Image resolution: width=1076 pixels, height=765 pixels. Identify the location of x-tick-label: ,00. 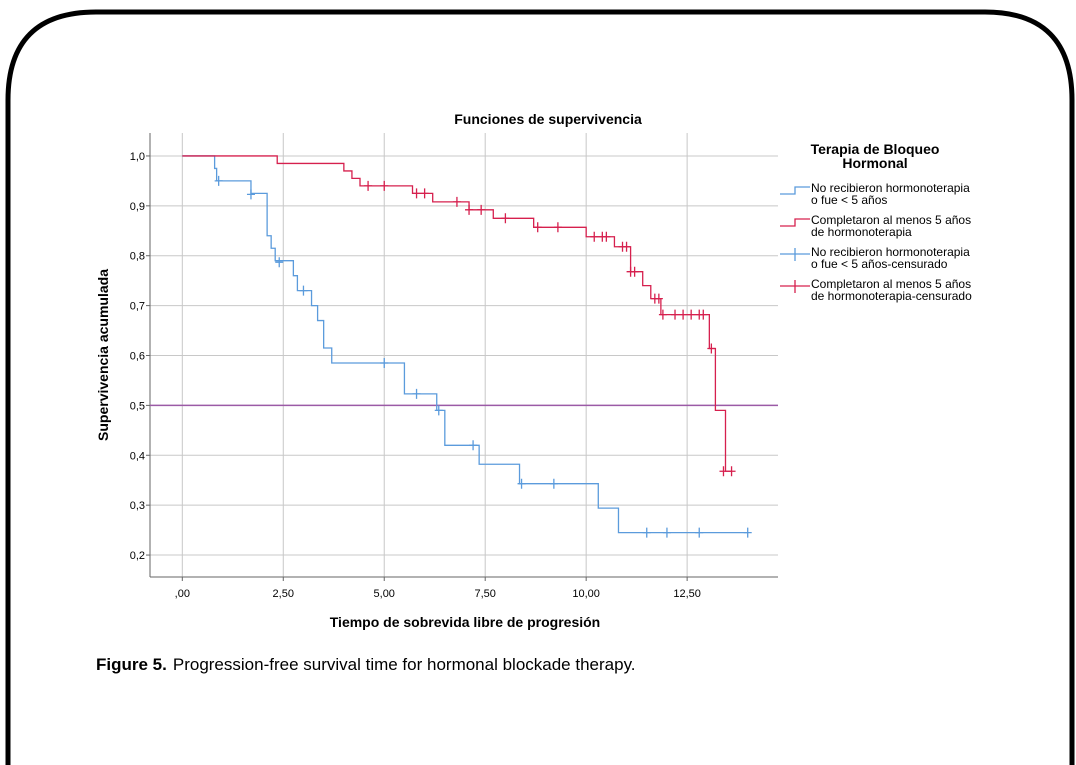
(182, 594).